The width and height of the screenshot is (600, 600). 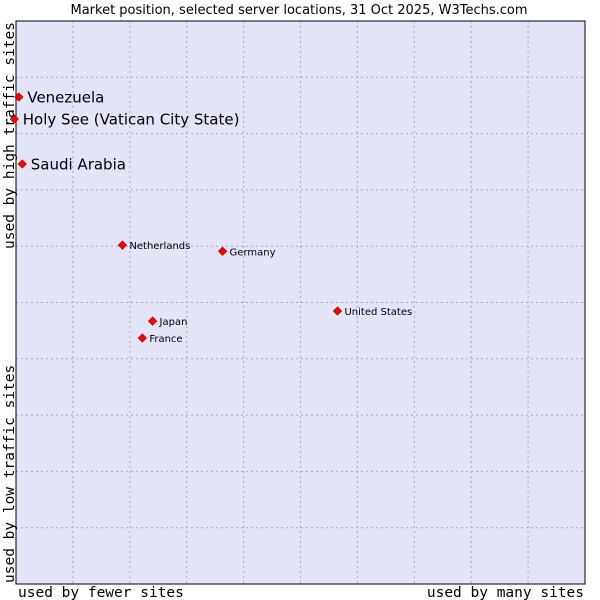 I want to click on point-label-united-states: United States, so click(x=378, y=312).